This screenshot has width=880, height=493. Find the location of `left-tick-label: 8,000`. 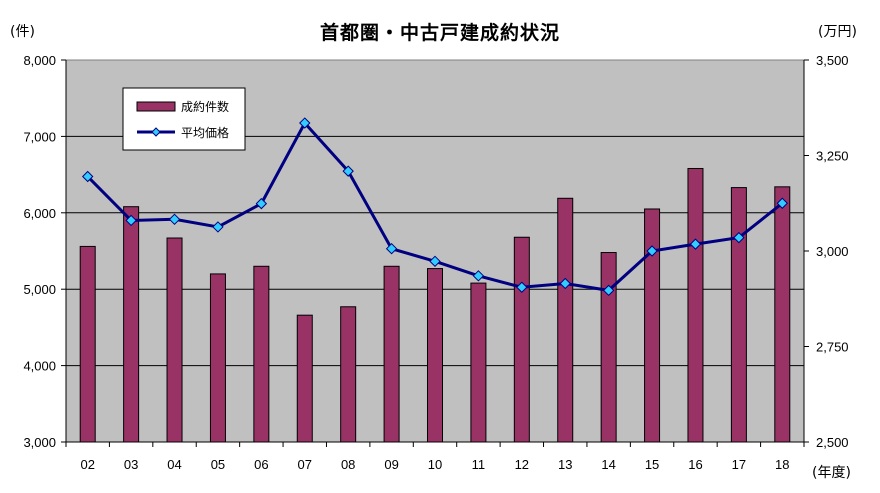

left-tick-label: 8,000 is located at coordinates (39, 60).